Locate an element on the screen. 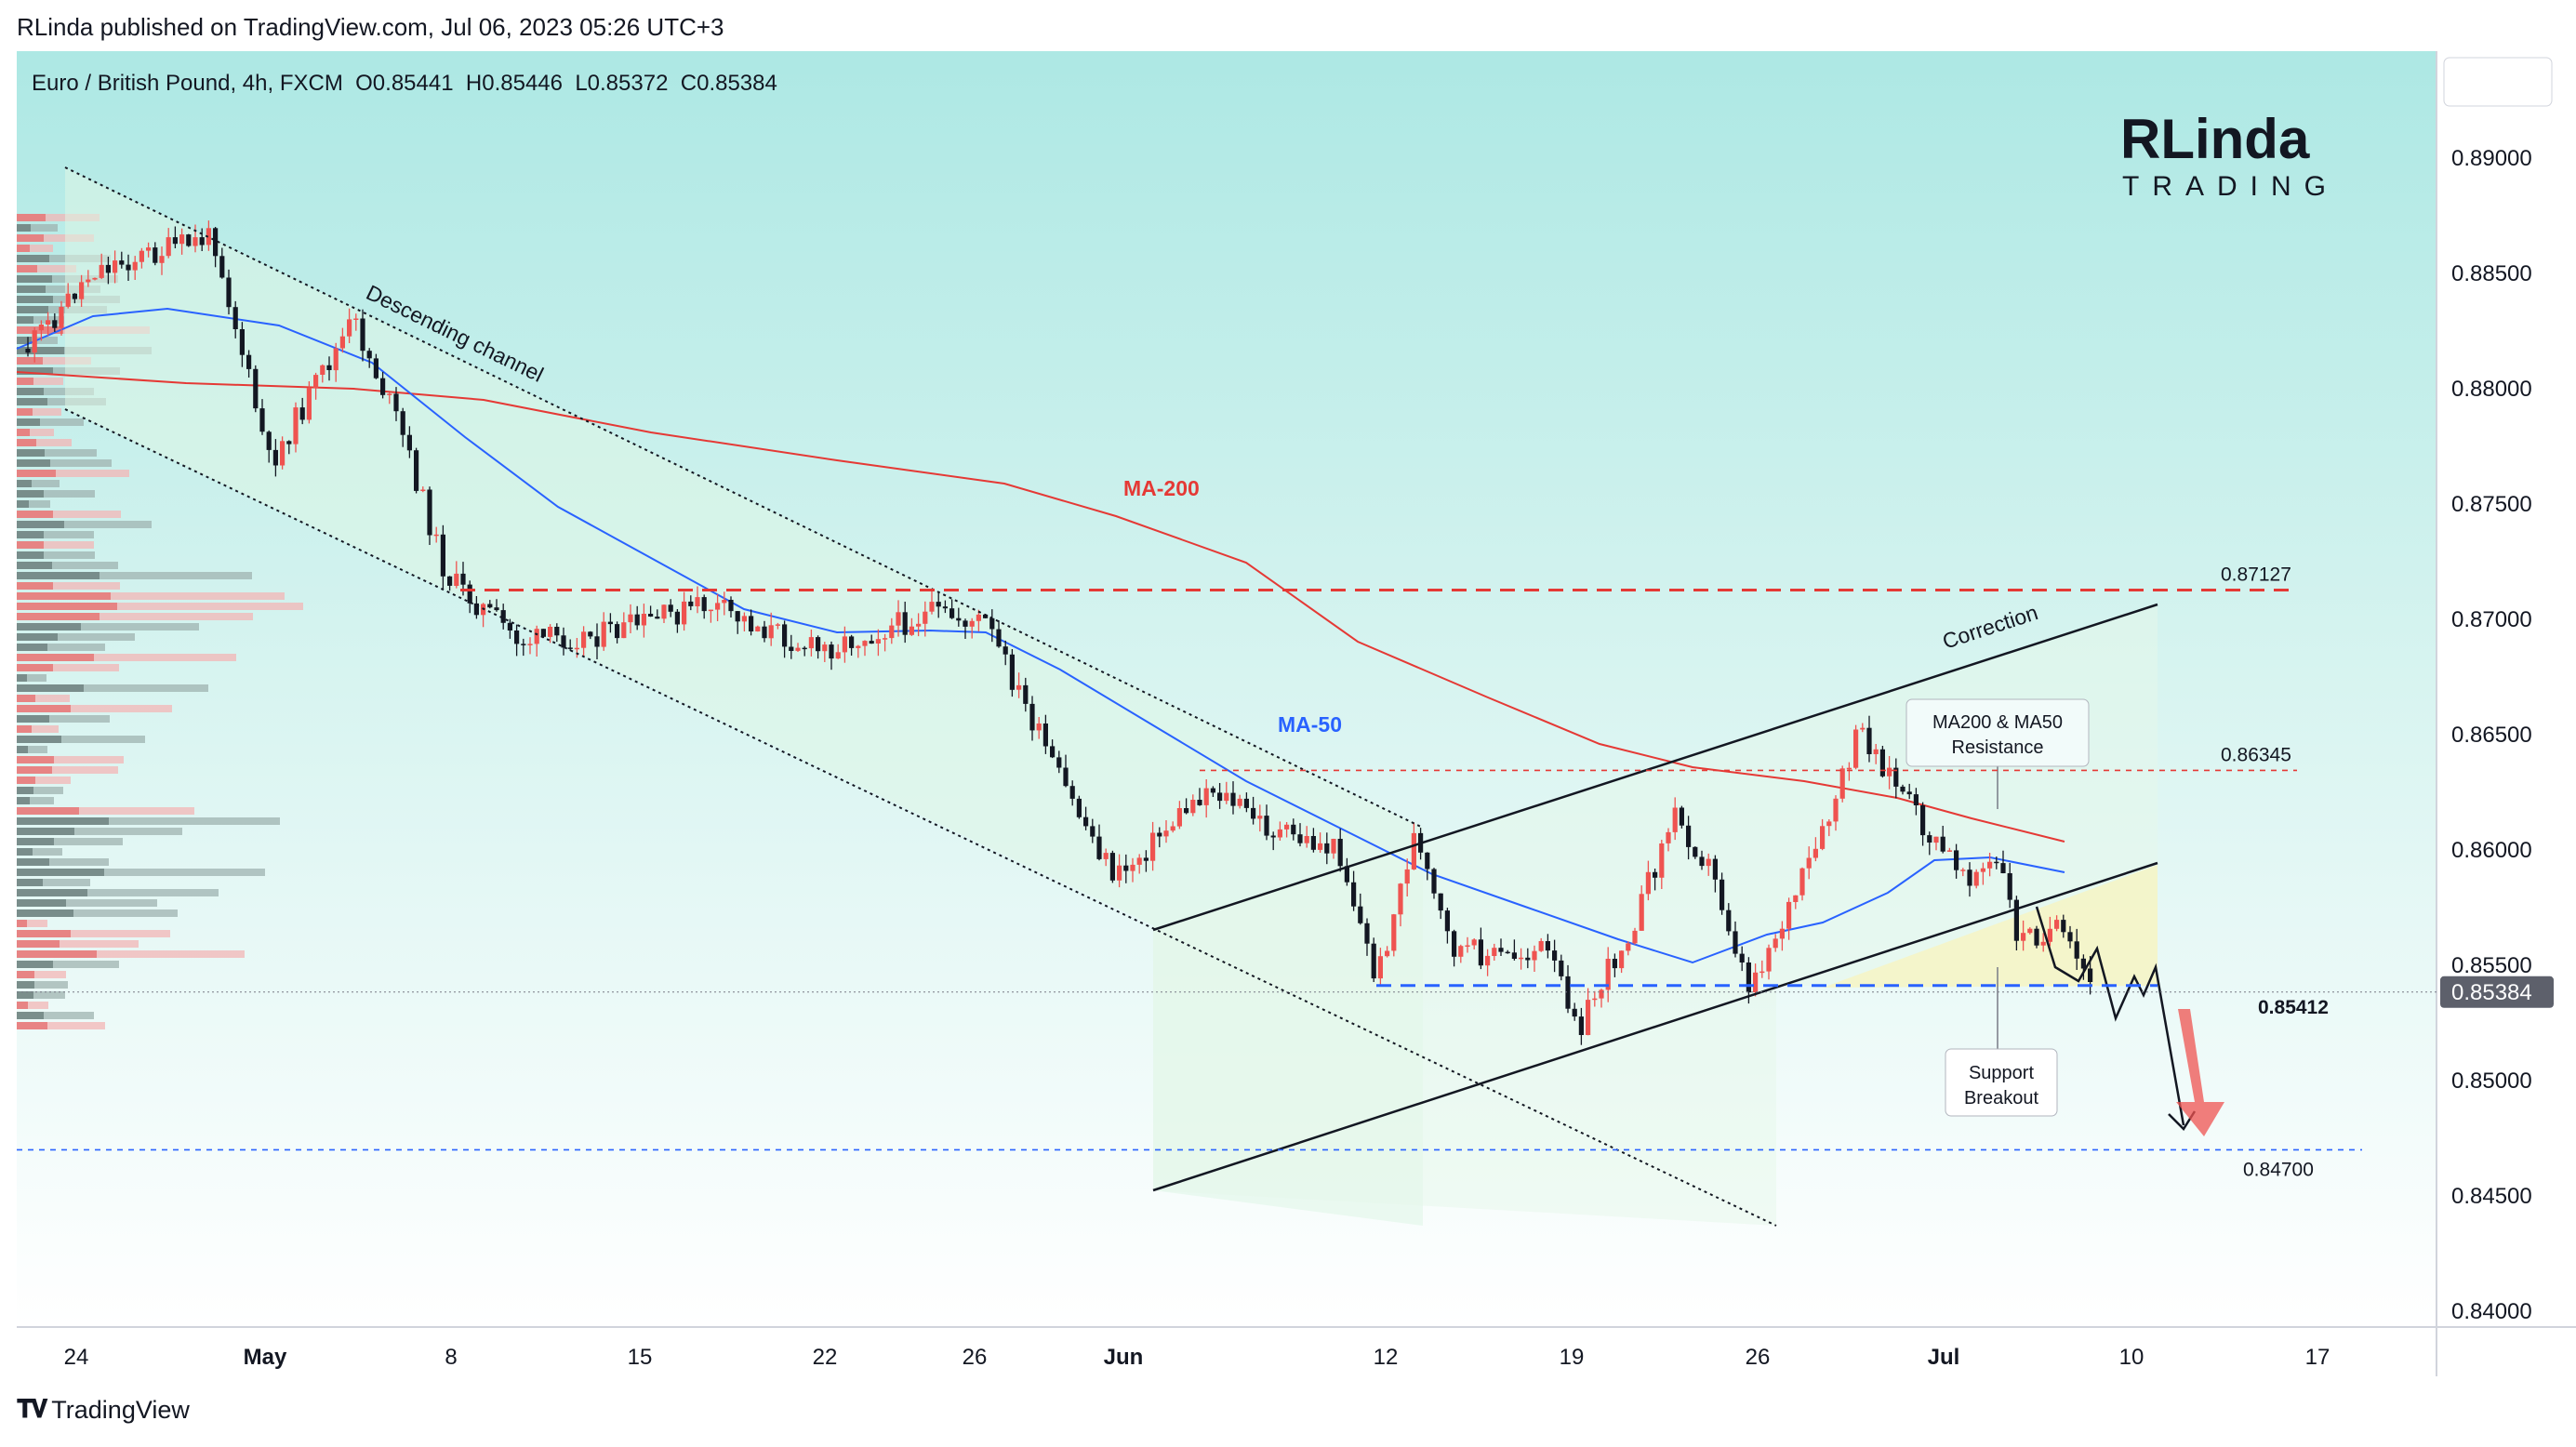 The width and height of the screenshot is (2576, 1447). projection-path is located at coordinates (2110, 1016).